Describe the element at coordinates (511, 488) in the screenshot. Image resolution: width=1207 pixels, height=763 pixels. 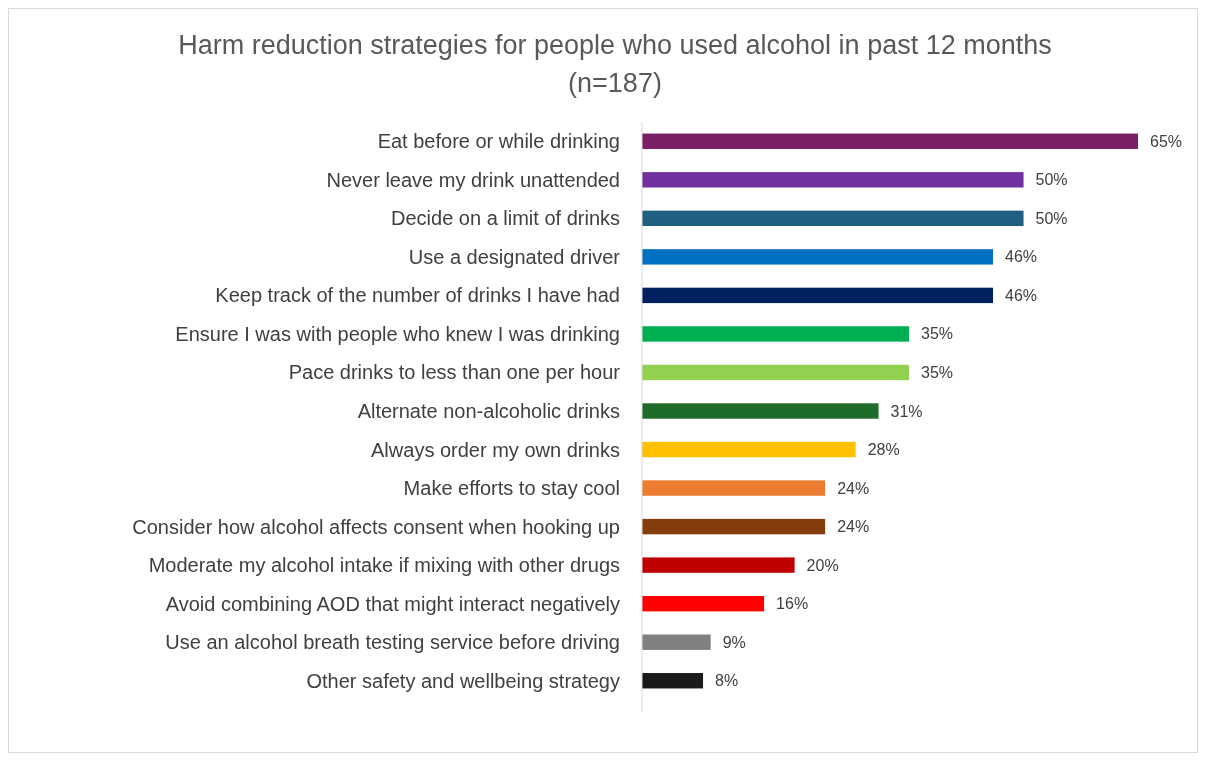
I see `y-tick-label: Make efforts to stay cool` at that location.